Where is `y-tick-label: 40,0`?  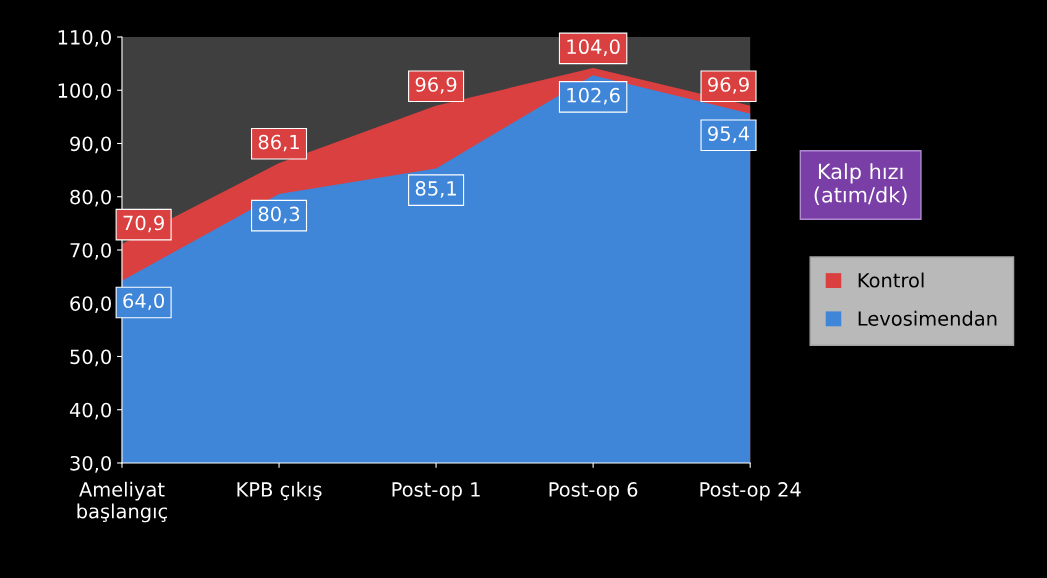
y-tick-label: 40,0 is located at coordinates (90, 411).